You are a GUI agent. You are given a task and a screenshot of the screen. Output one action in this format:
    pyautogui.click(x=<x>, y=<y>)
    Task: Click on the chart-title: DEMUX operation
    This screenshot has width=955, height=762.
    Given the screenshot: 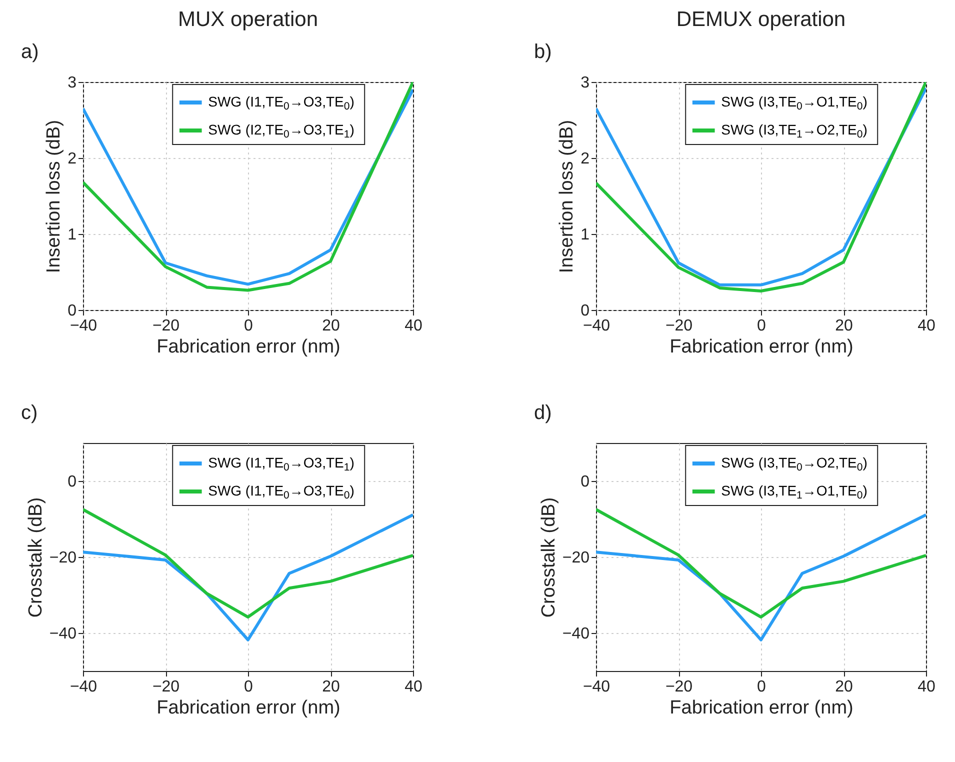 What is the action you would take?
    pyautogui.click(x=761, y=19)
    